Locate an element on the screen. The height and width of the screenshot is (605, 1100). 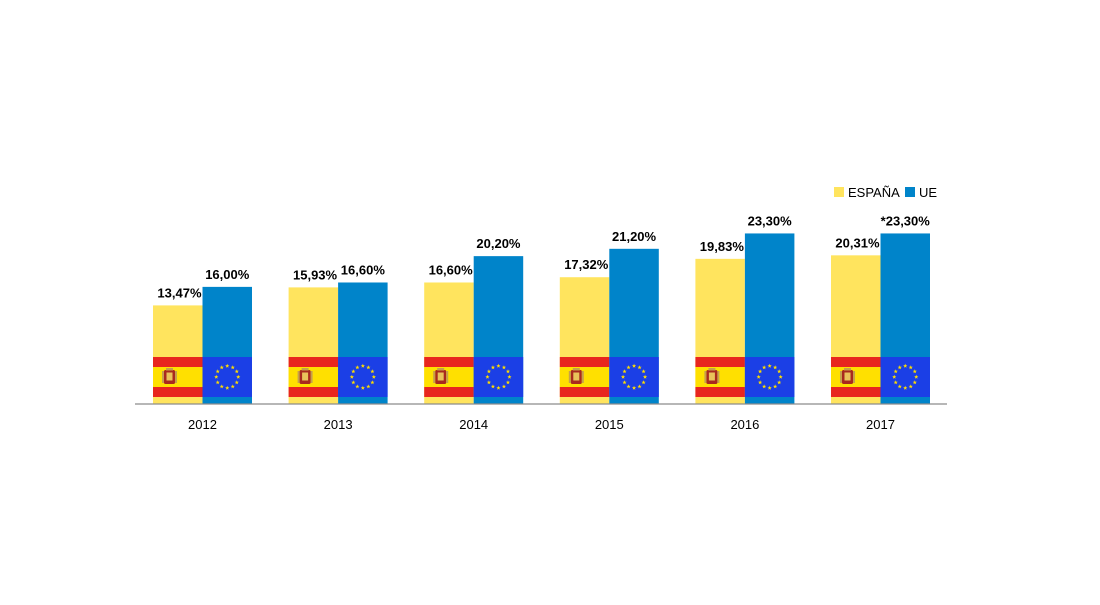
data-label-espana-2012: 13,47% is located at coordinates (179, 292).